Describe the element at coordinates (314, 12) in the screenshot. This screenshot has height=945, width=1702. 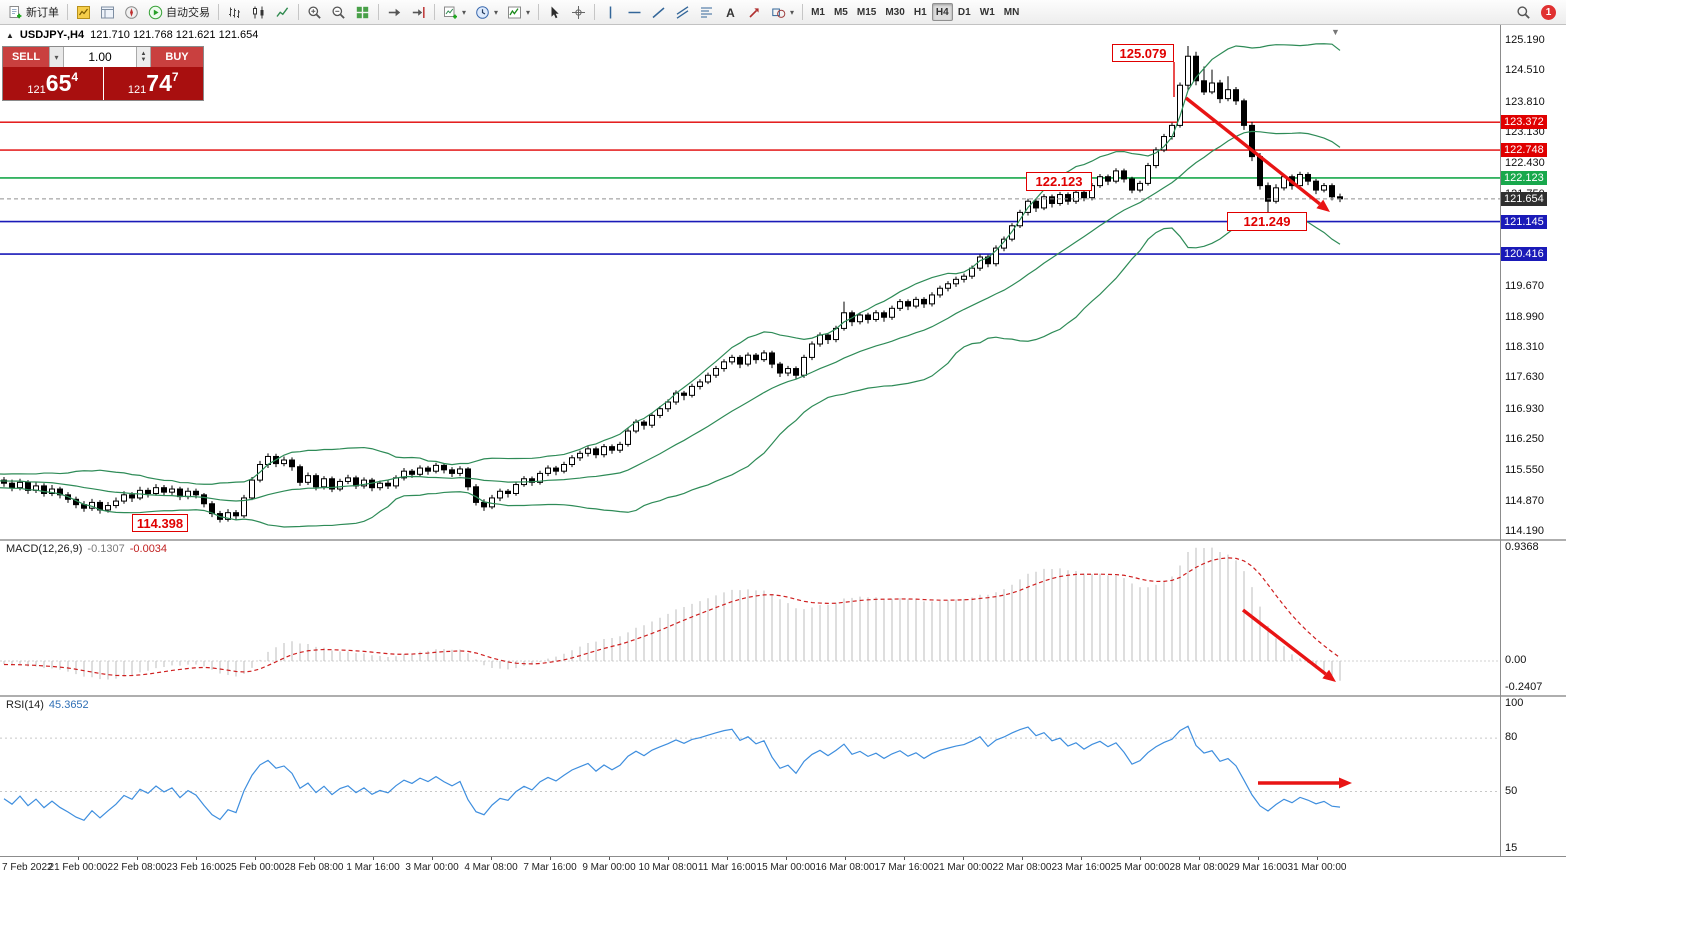
I see `zoom-in-button` at that location.